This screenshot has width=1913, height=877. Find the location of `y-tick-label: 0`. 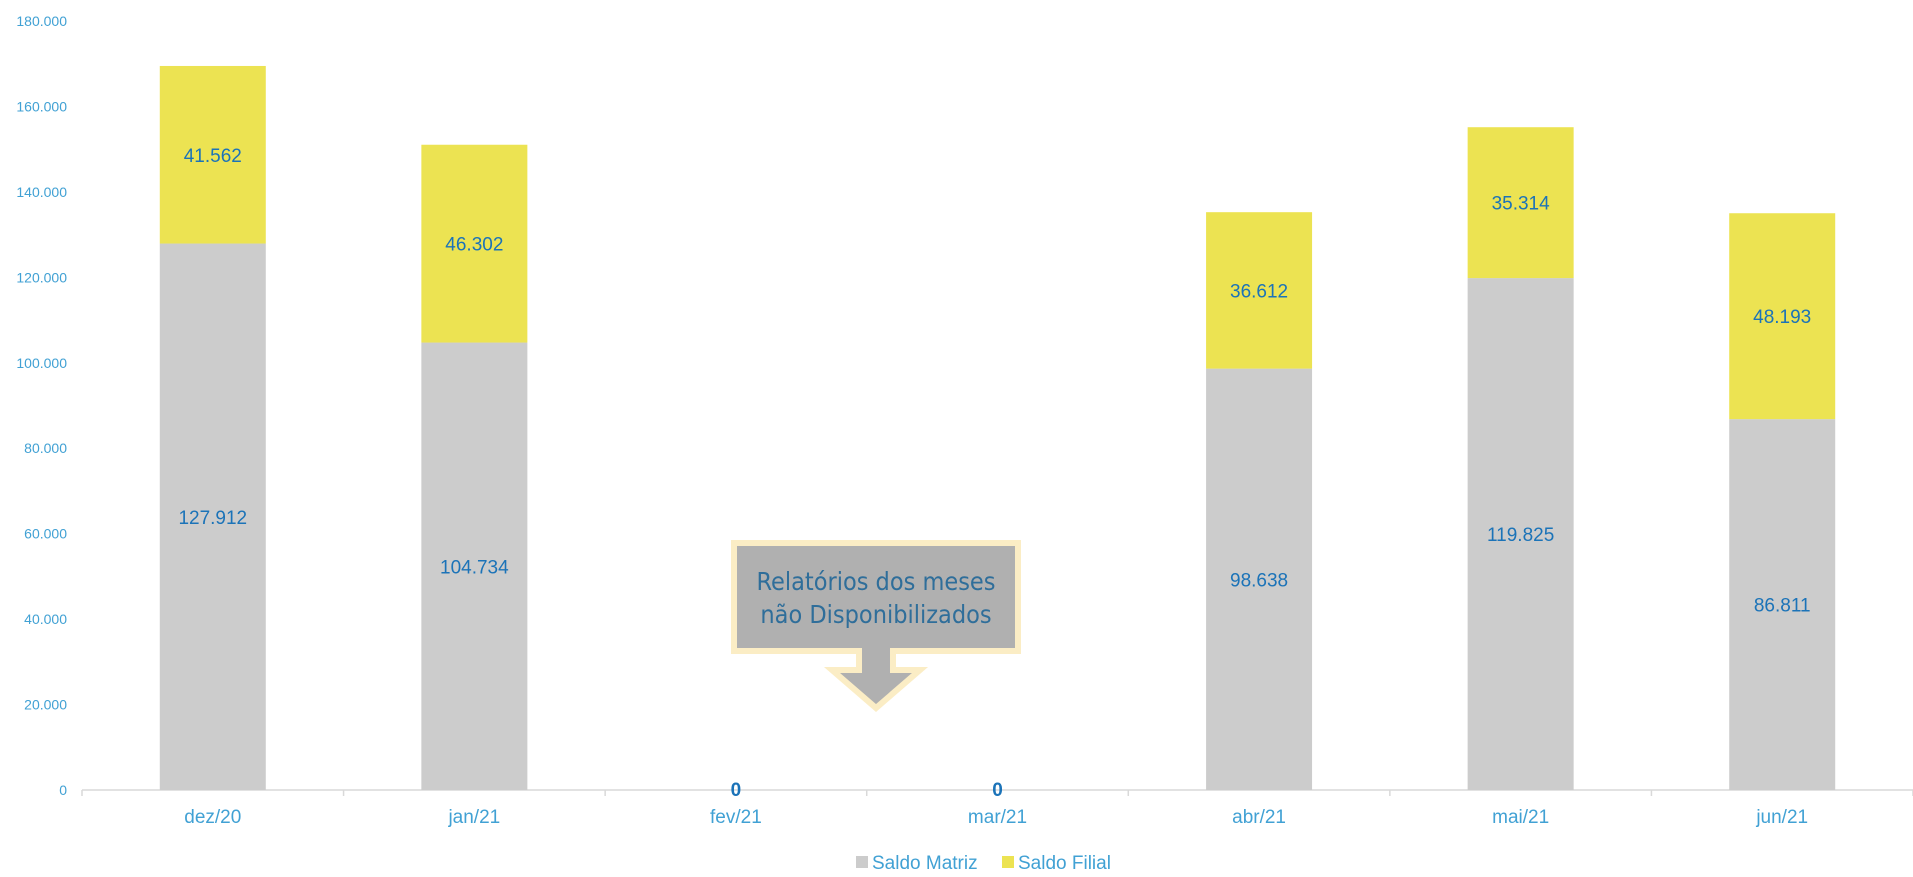

y-tick-label: 0 is located at coordinates (63, 790).